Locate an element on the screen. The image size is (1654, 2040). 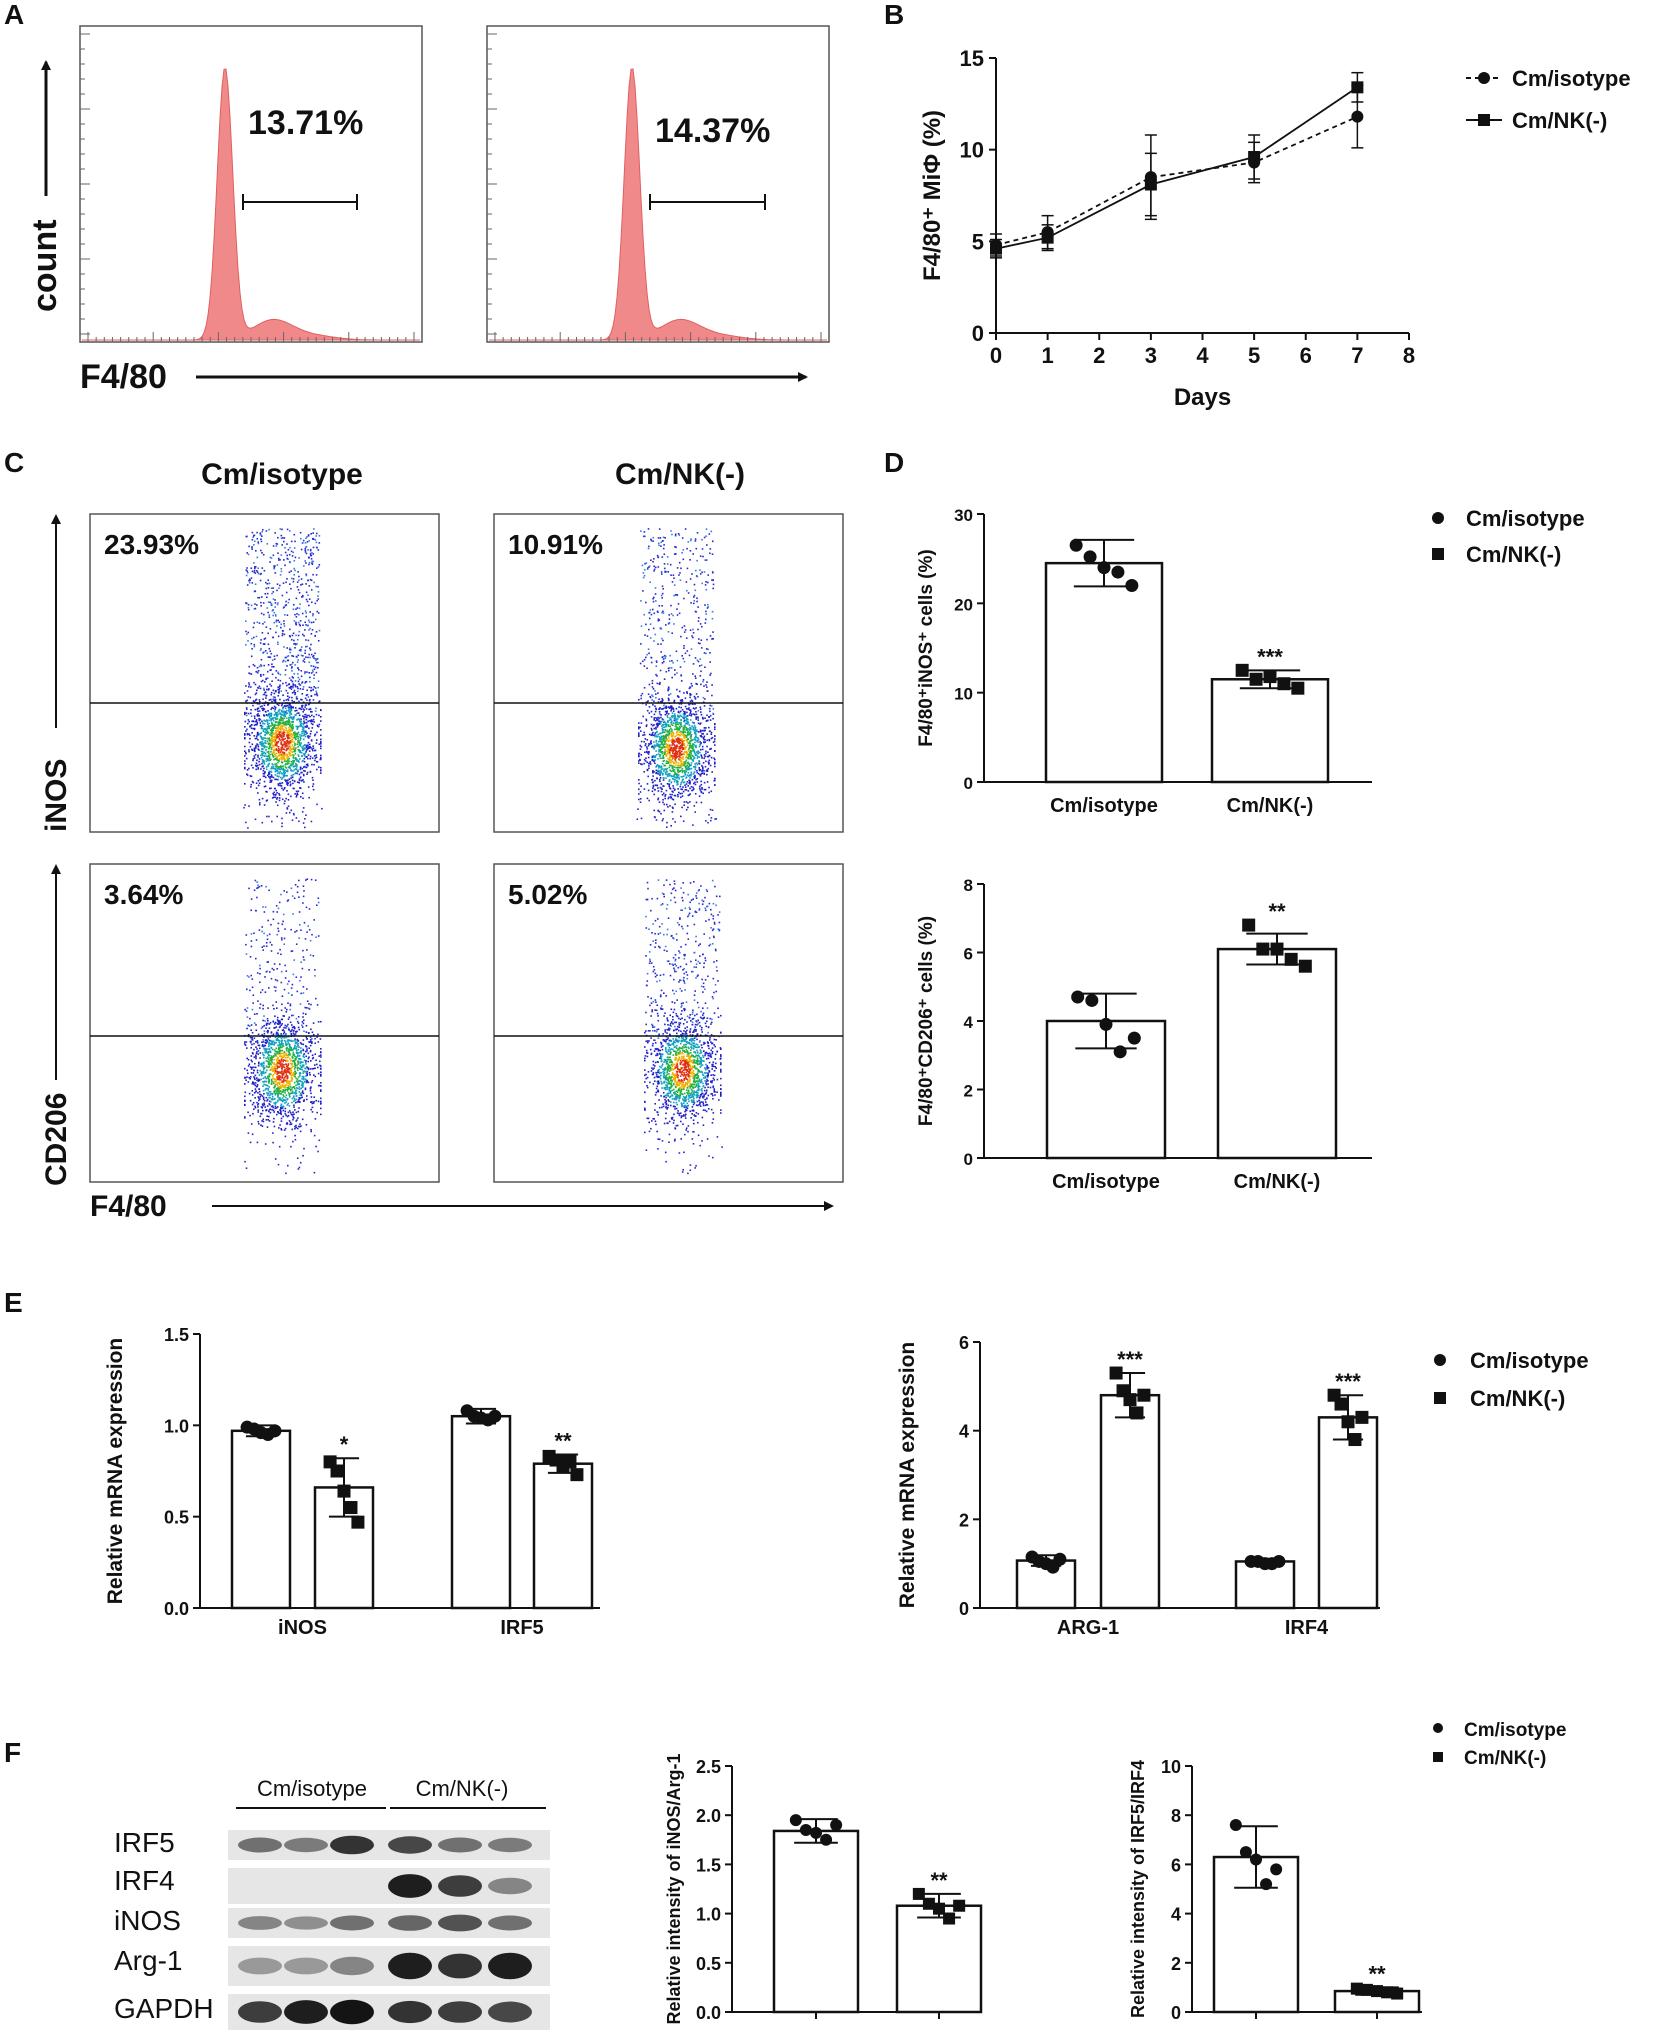
b-x-tick-label: 2 is located at coordinates (1099, 355).